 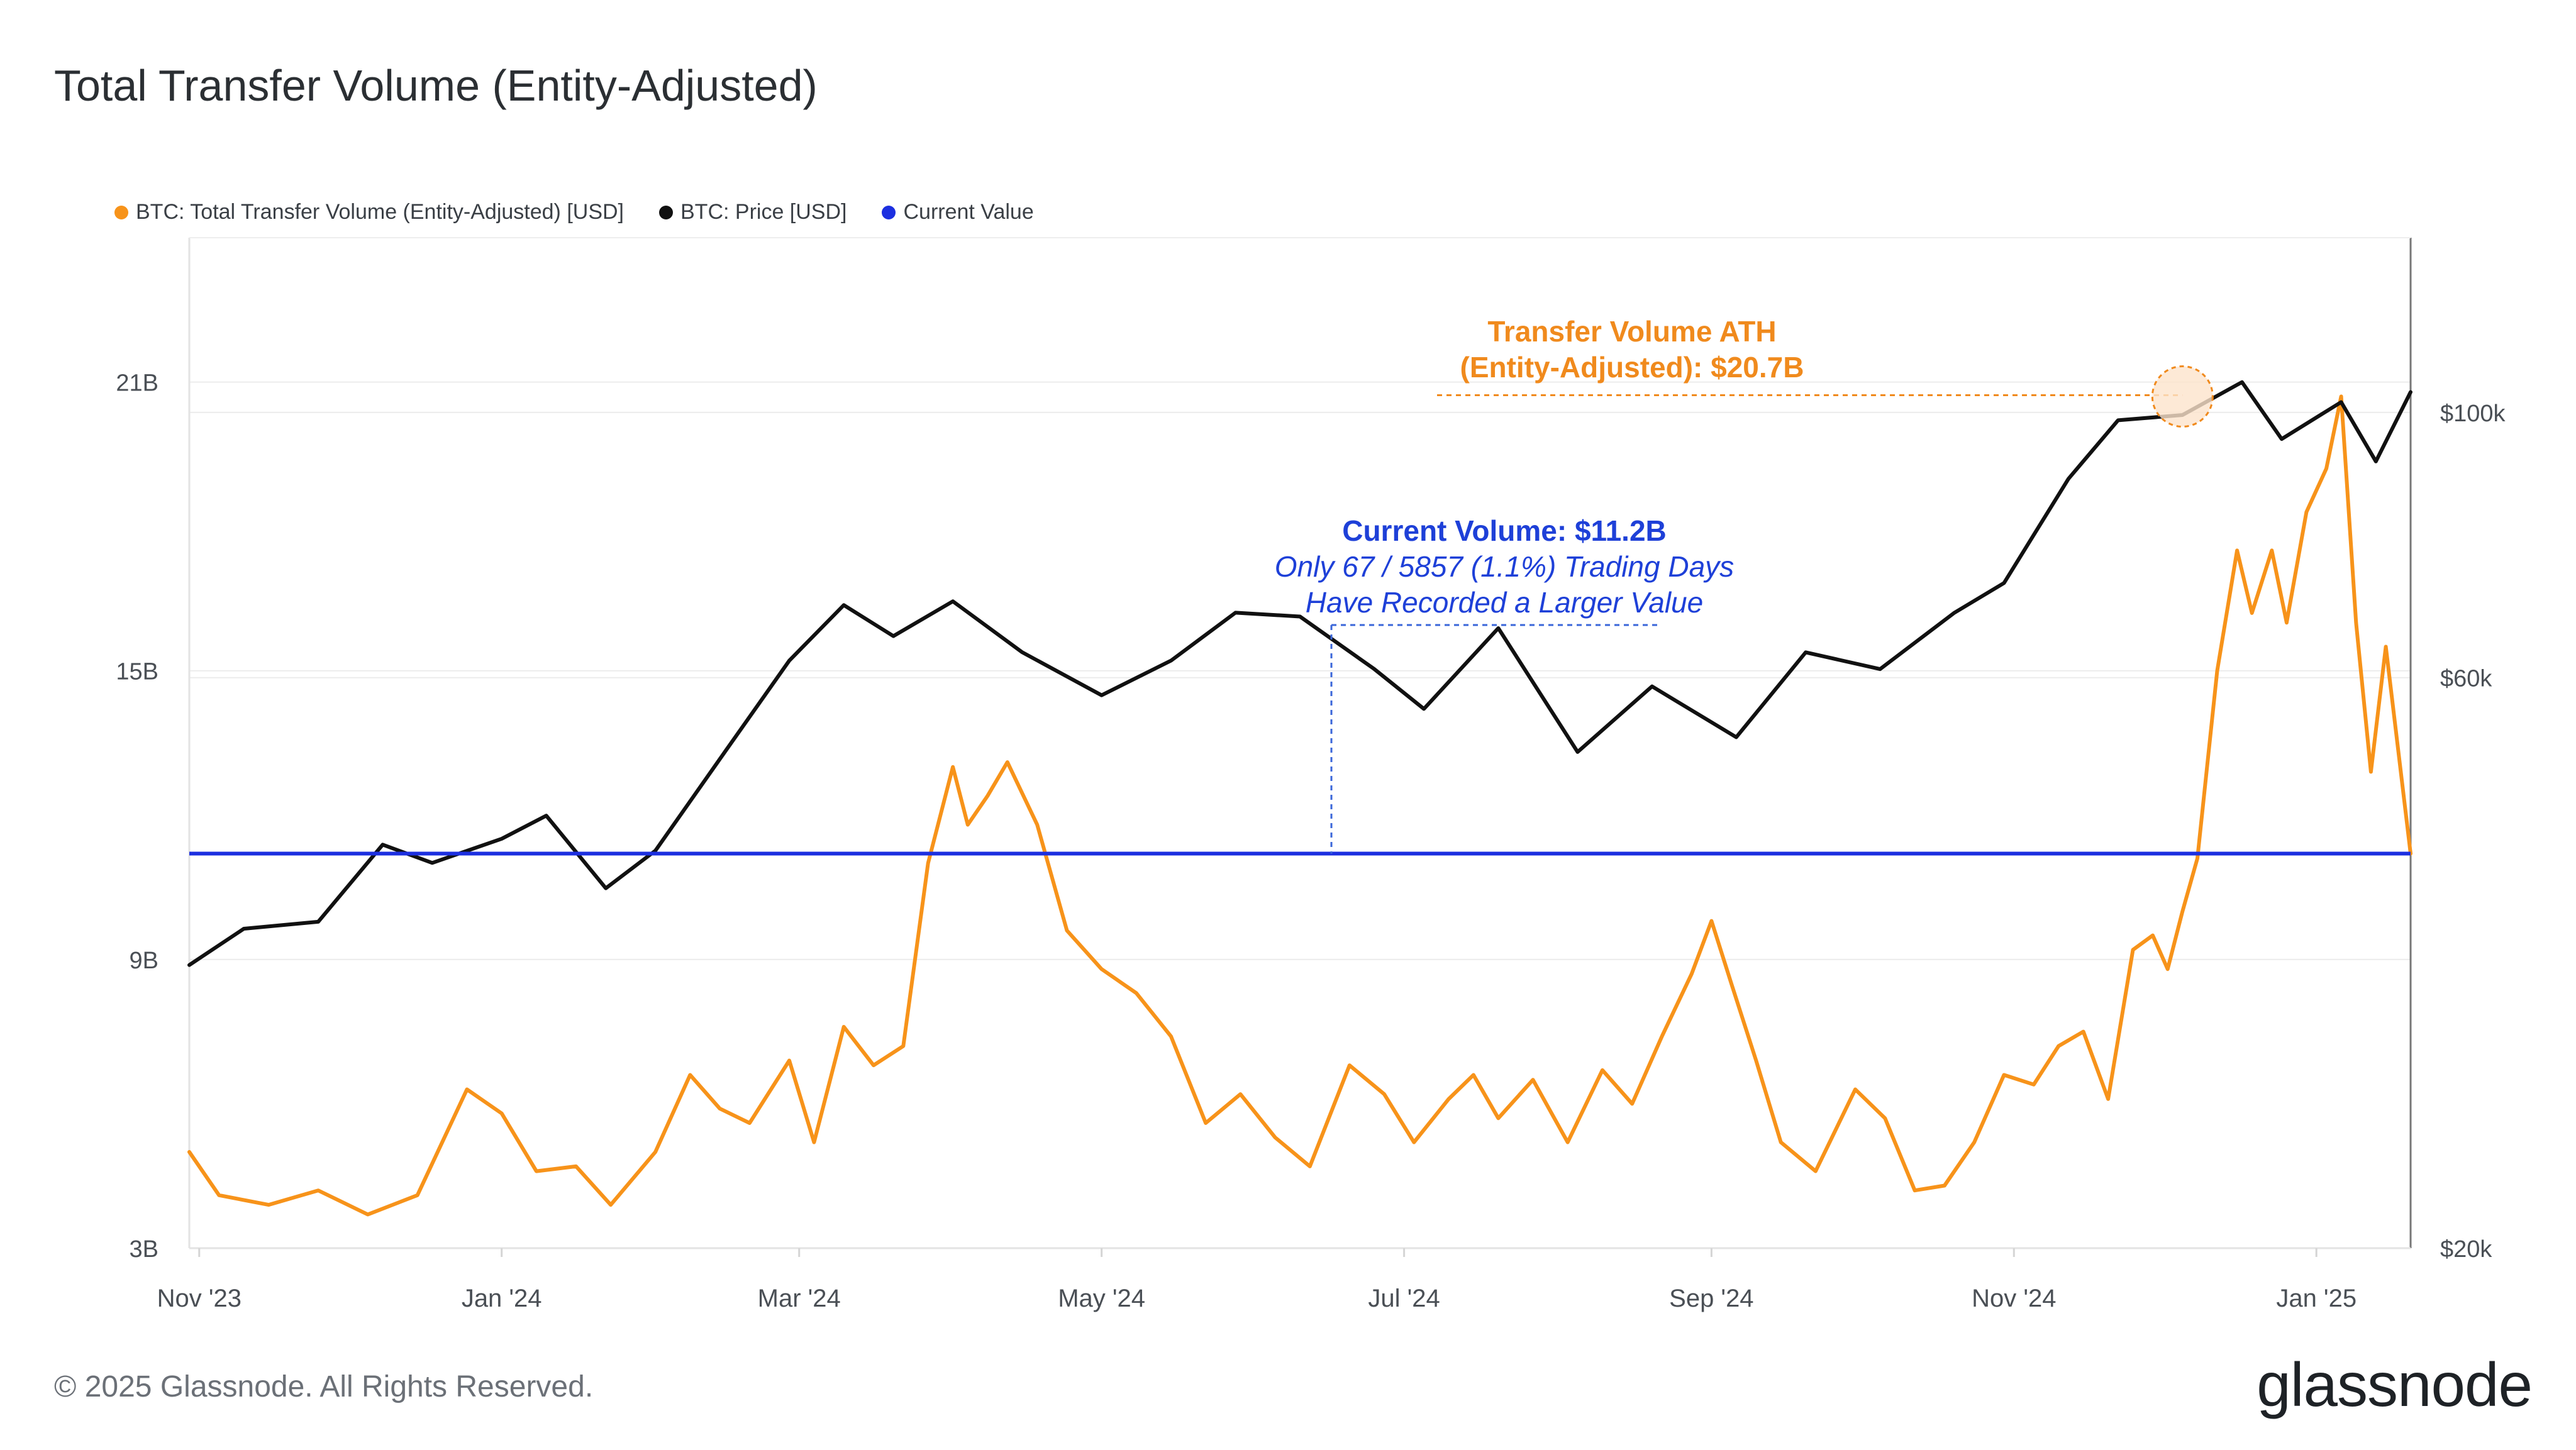 I want to click on chart-title: Total Transfer Volume (Entity-Adjusted), so click(x=436, y=85).